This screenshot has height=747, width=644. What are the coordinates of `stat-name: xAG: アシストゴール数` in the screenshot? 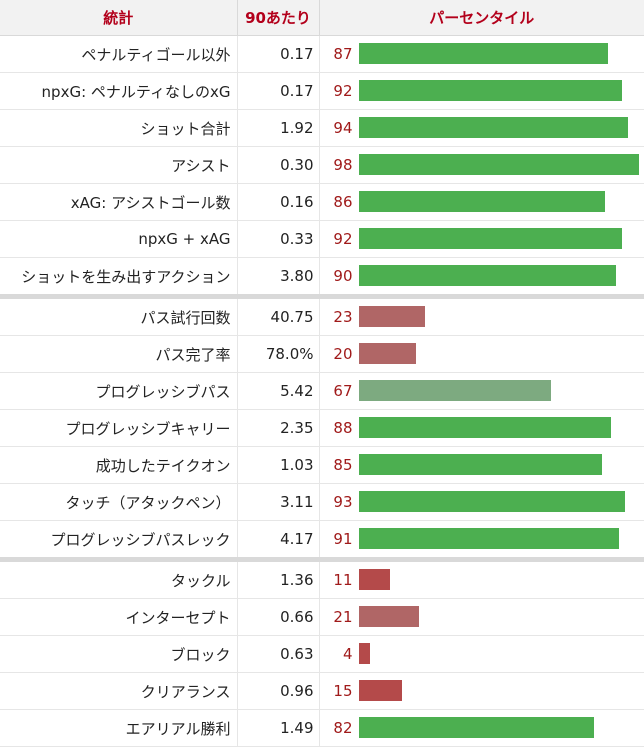 It's located at (119, 202).